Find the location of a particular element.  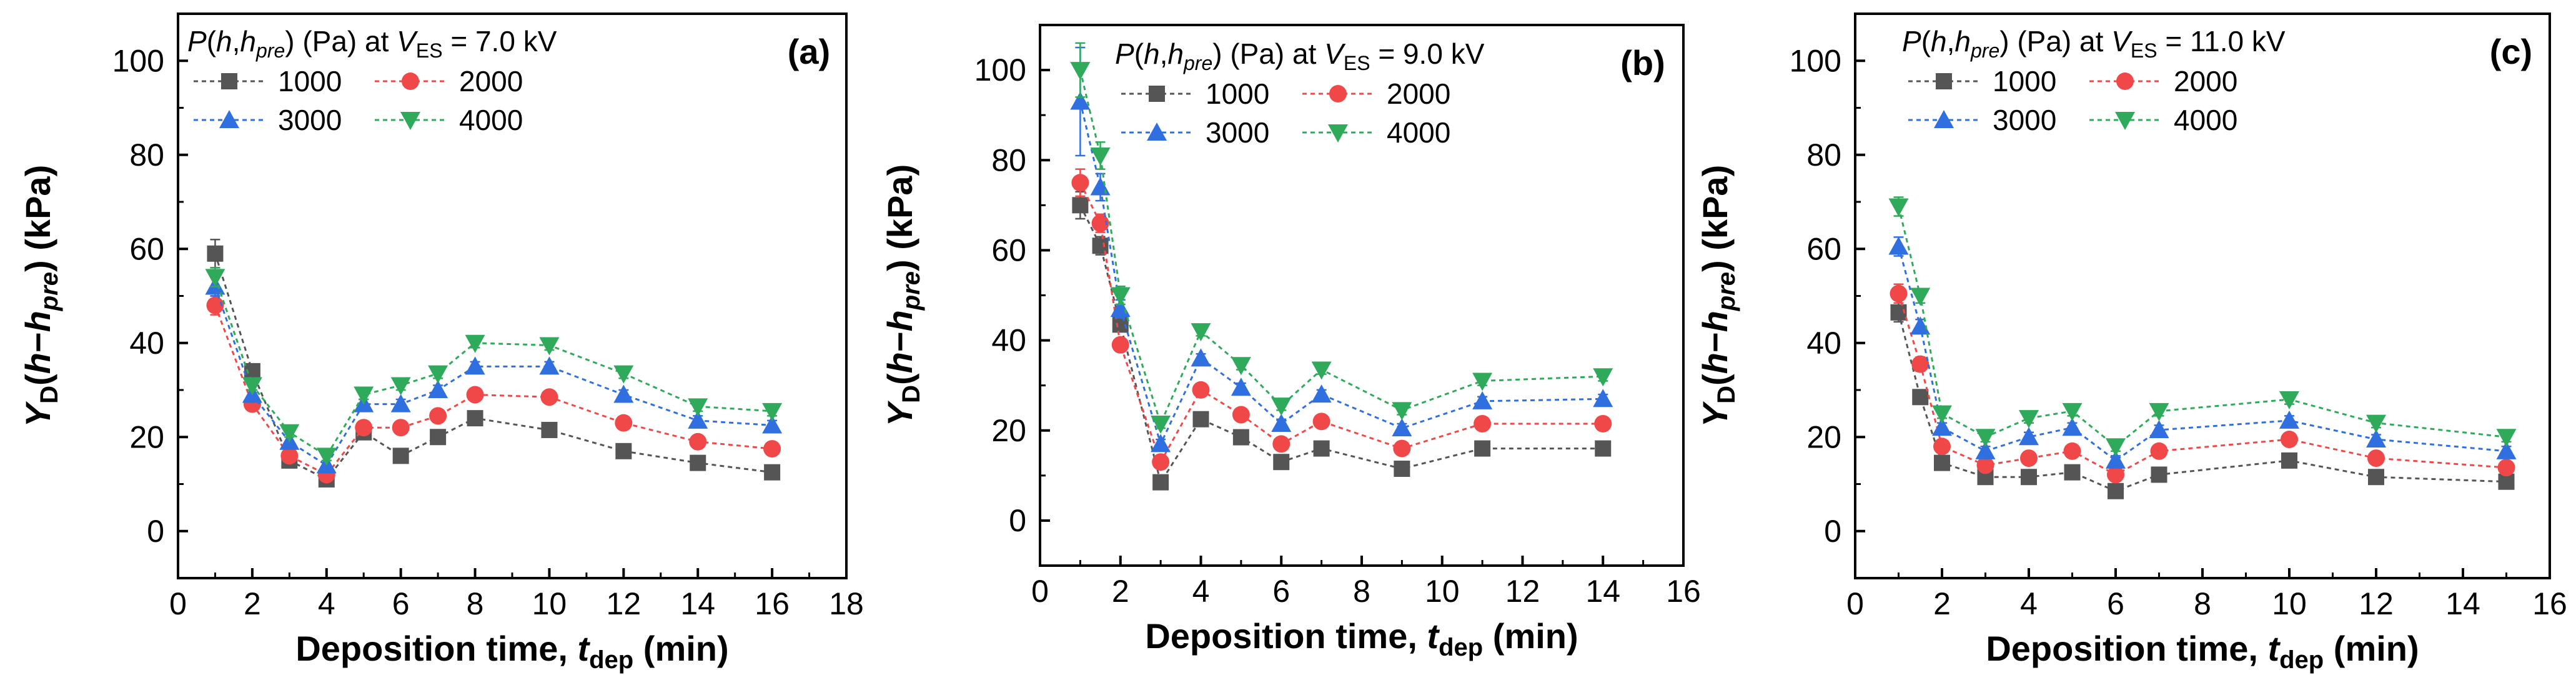

legend-title: P(h,hpre) (Pa) at VES = 9.0 kV is located at coordinates (1300, 56).